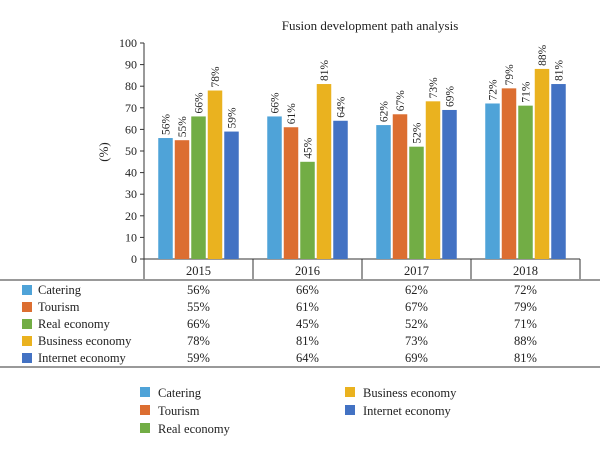 The image size is (600, 462). I want to click on table-cell-internet-economy-2017: 69%, so click(416, 358).